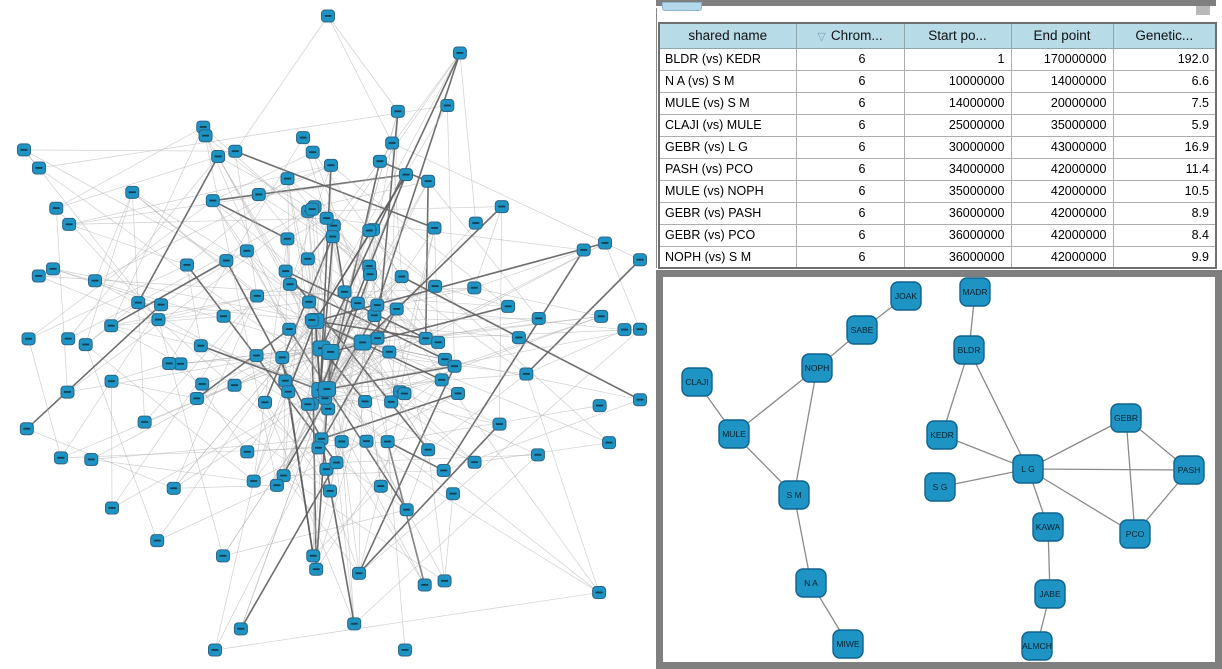  Describe the element at coordinates (794, 495) in the screenshot. I see `node-SM: S M` at that location.